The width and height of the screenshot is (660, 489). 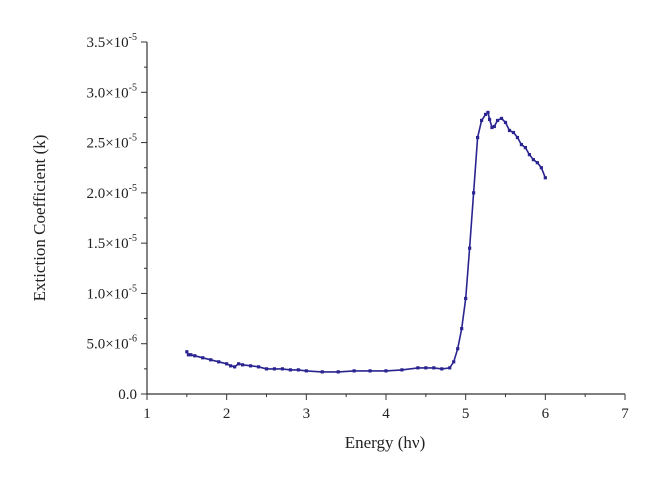 I want to click on y-tick-label: 3.0×10⁻⁵, so click(x=111, y=91).